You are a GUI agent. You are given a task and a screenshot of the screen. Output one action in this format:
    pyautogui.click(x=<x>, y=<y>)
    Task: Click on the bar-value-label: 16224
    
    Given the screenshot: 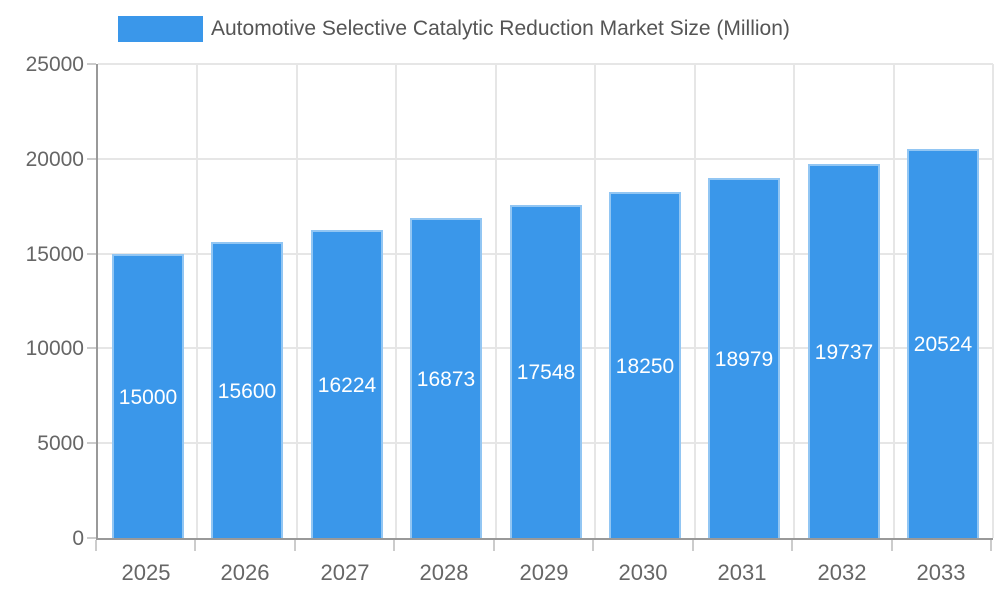 What is the action you would take?
    pyautogui.click(x=347, y=385)
    